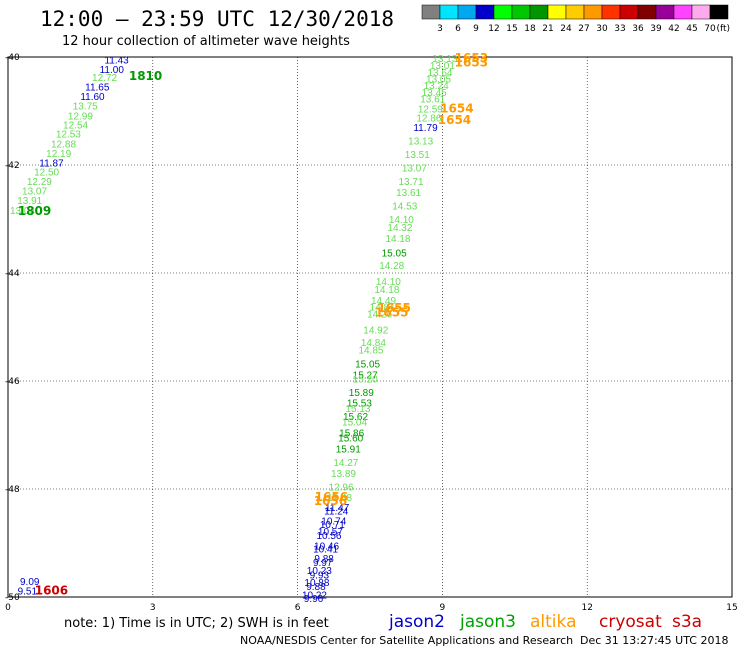 The width and height of the screenshot is (740, 650). What do you see at coordinates (391, 266) in the screenshot?
I see `swh-value-label: 14.28` at bounding box center [391, 266].